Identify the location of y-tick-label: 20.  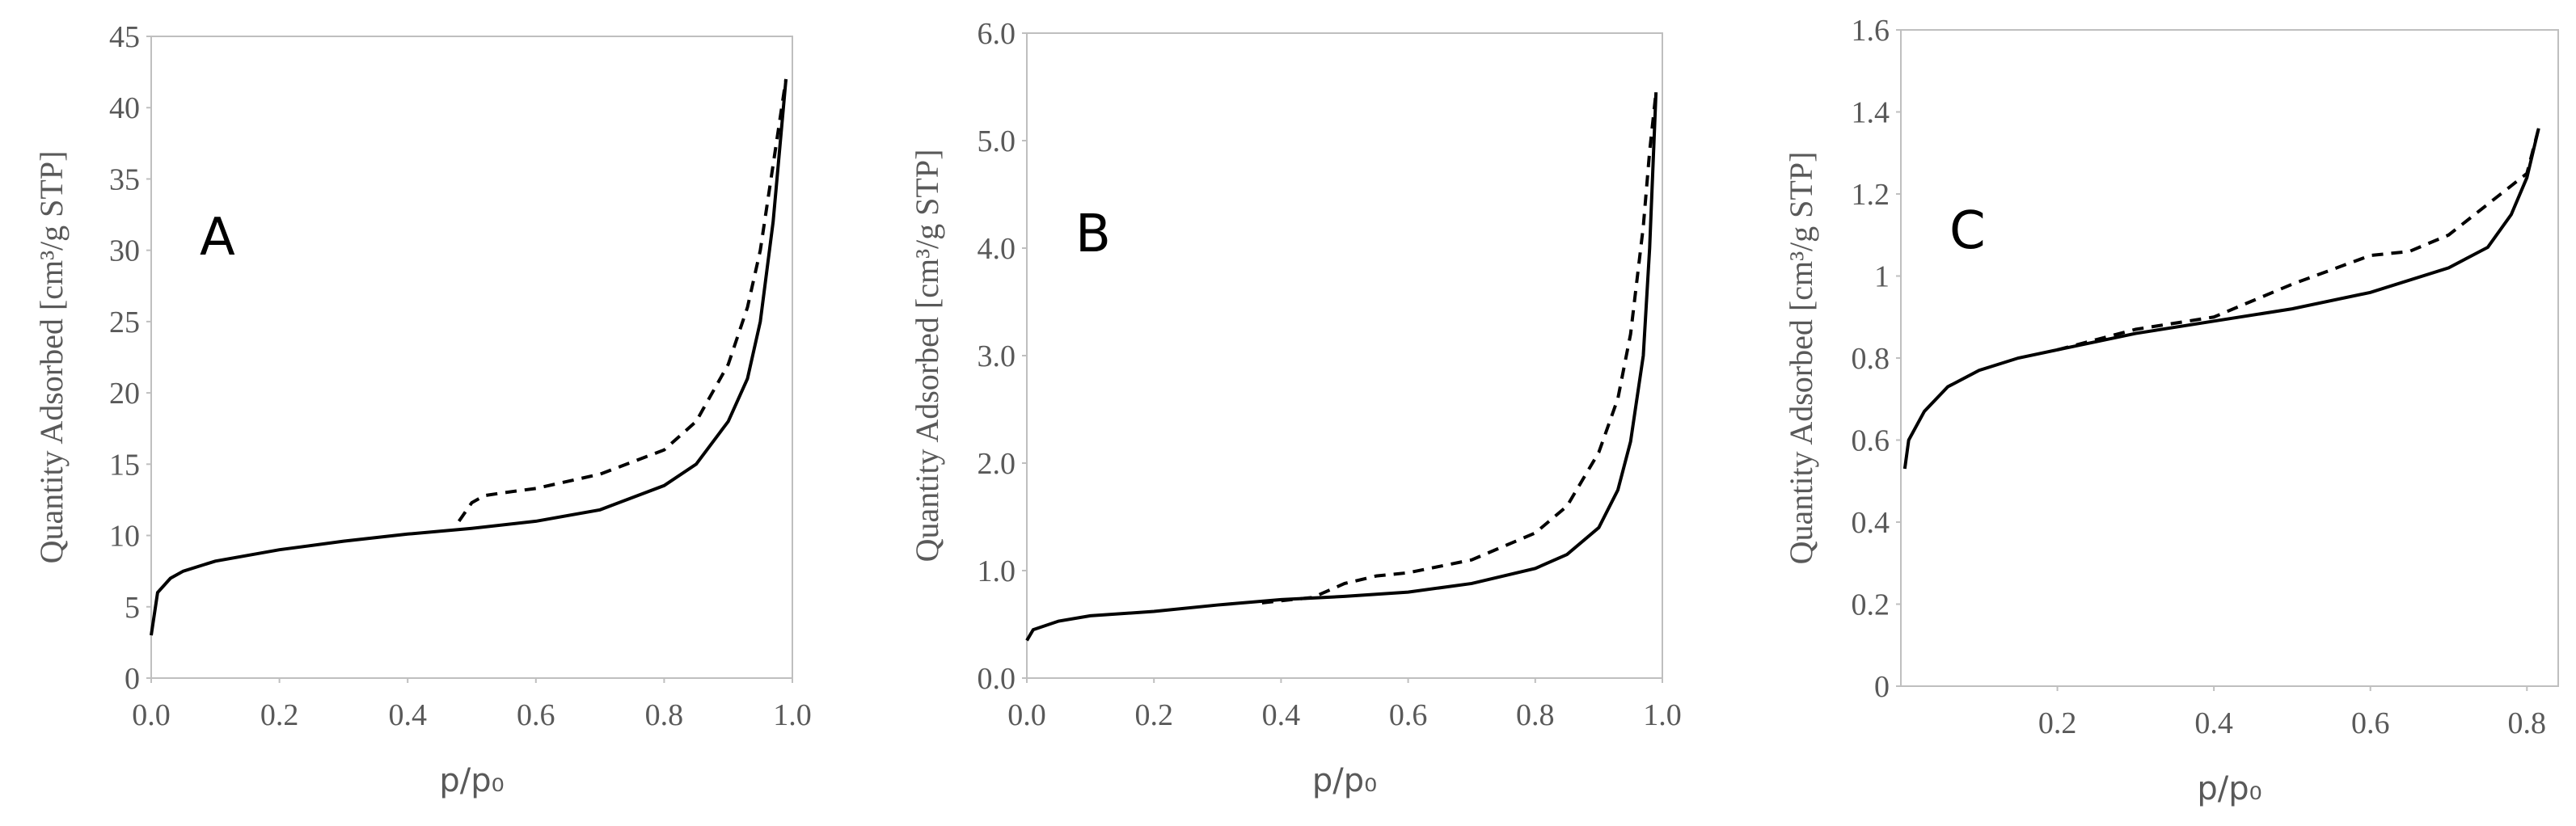
(124, 394).